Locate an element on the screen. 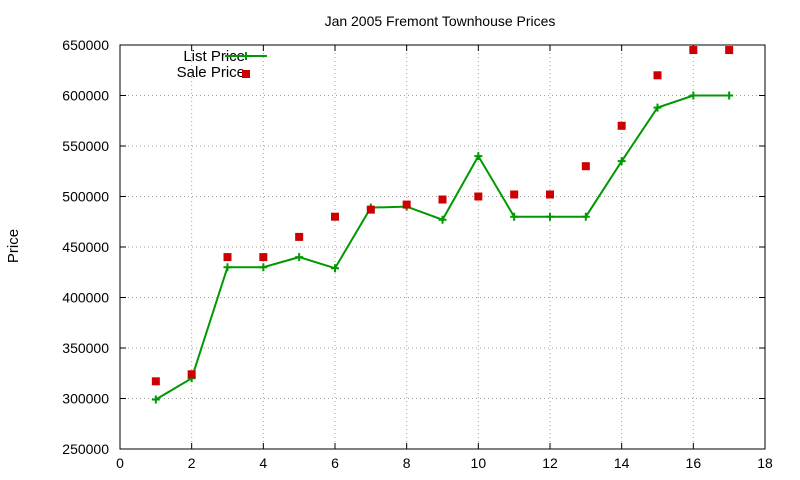  x-tick-label: 2 is located at coordinates (192, 463).